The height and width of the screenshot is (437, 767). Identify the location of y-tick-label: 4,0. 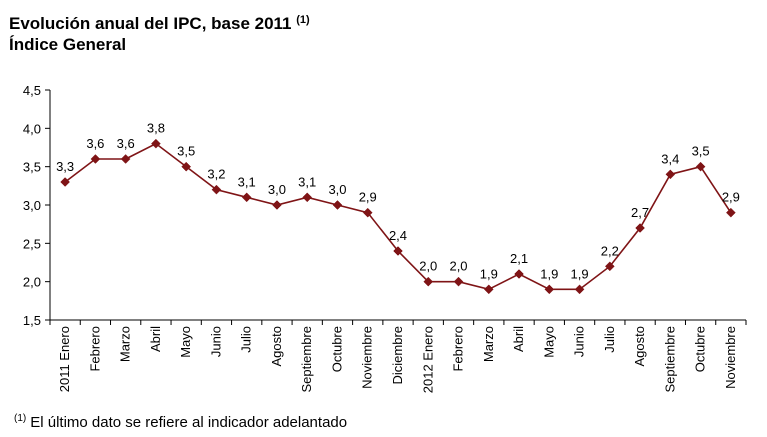
(32, 128).